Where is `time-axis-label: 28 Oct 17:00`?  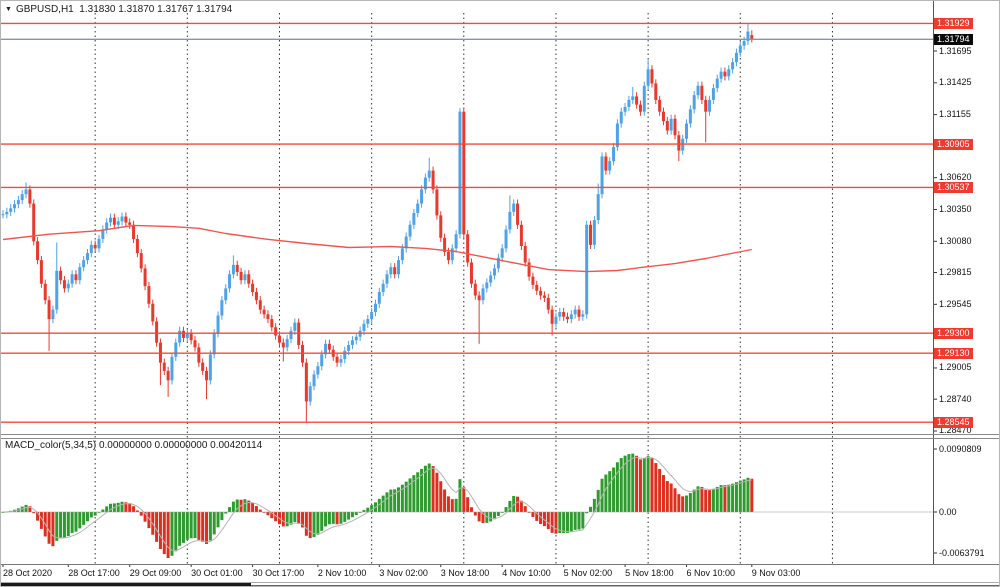
time-axis-label: 28 Oct 17:00 is located at coordinates (94, 573).